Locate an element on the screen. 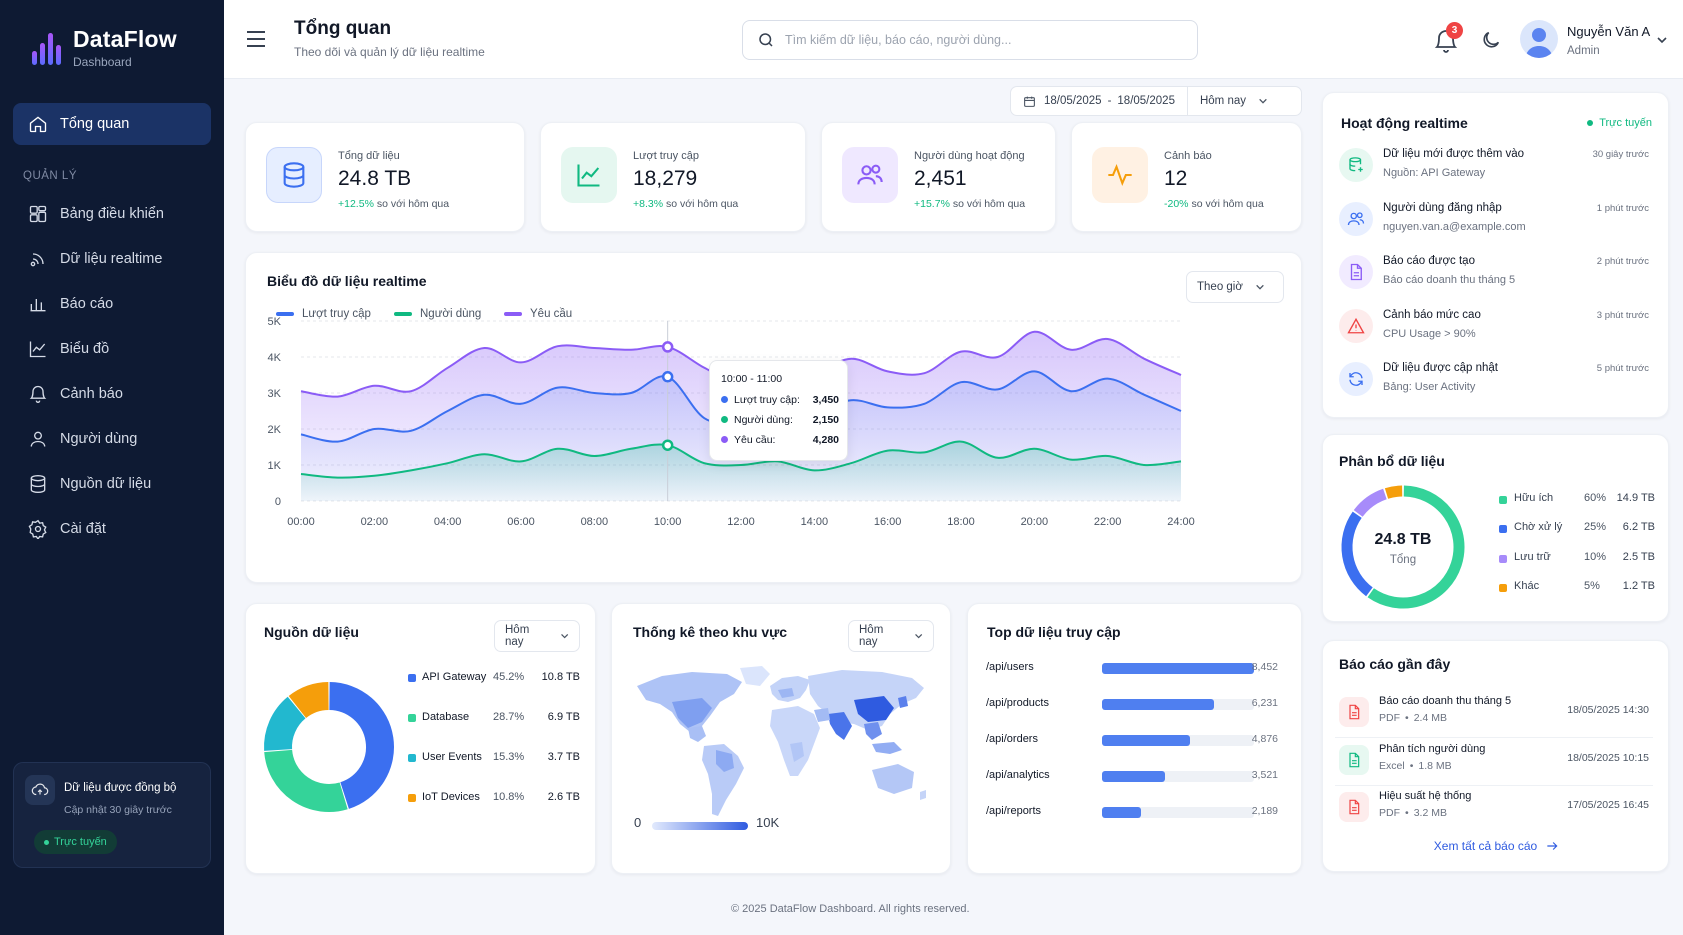 Image resolution: width=1683 pixels, height=935 pixels. line-chart-icon is located at coordinates (37, 349).